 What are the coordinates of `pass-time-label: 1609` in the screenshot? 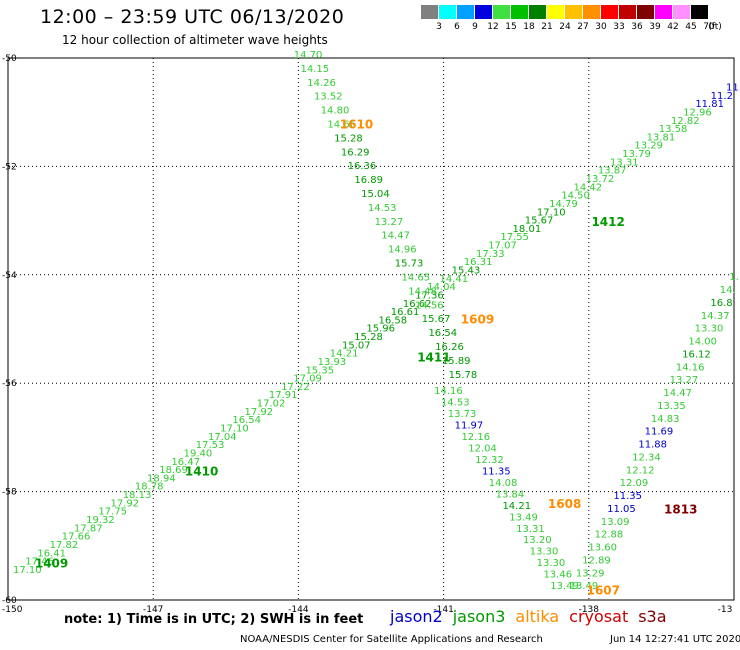 It's located at (477, 320).